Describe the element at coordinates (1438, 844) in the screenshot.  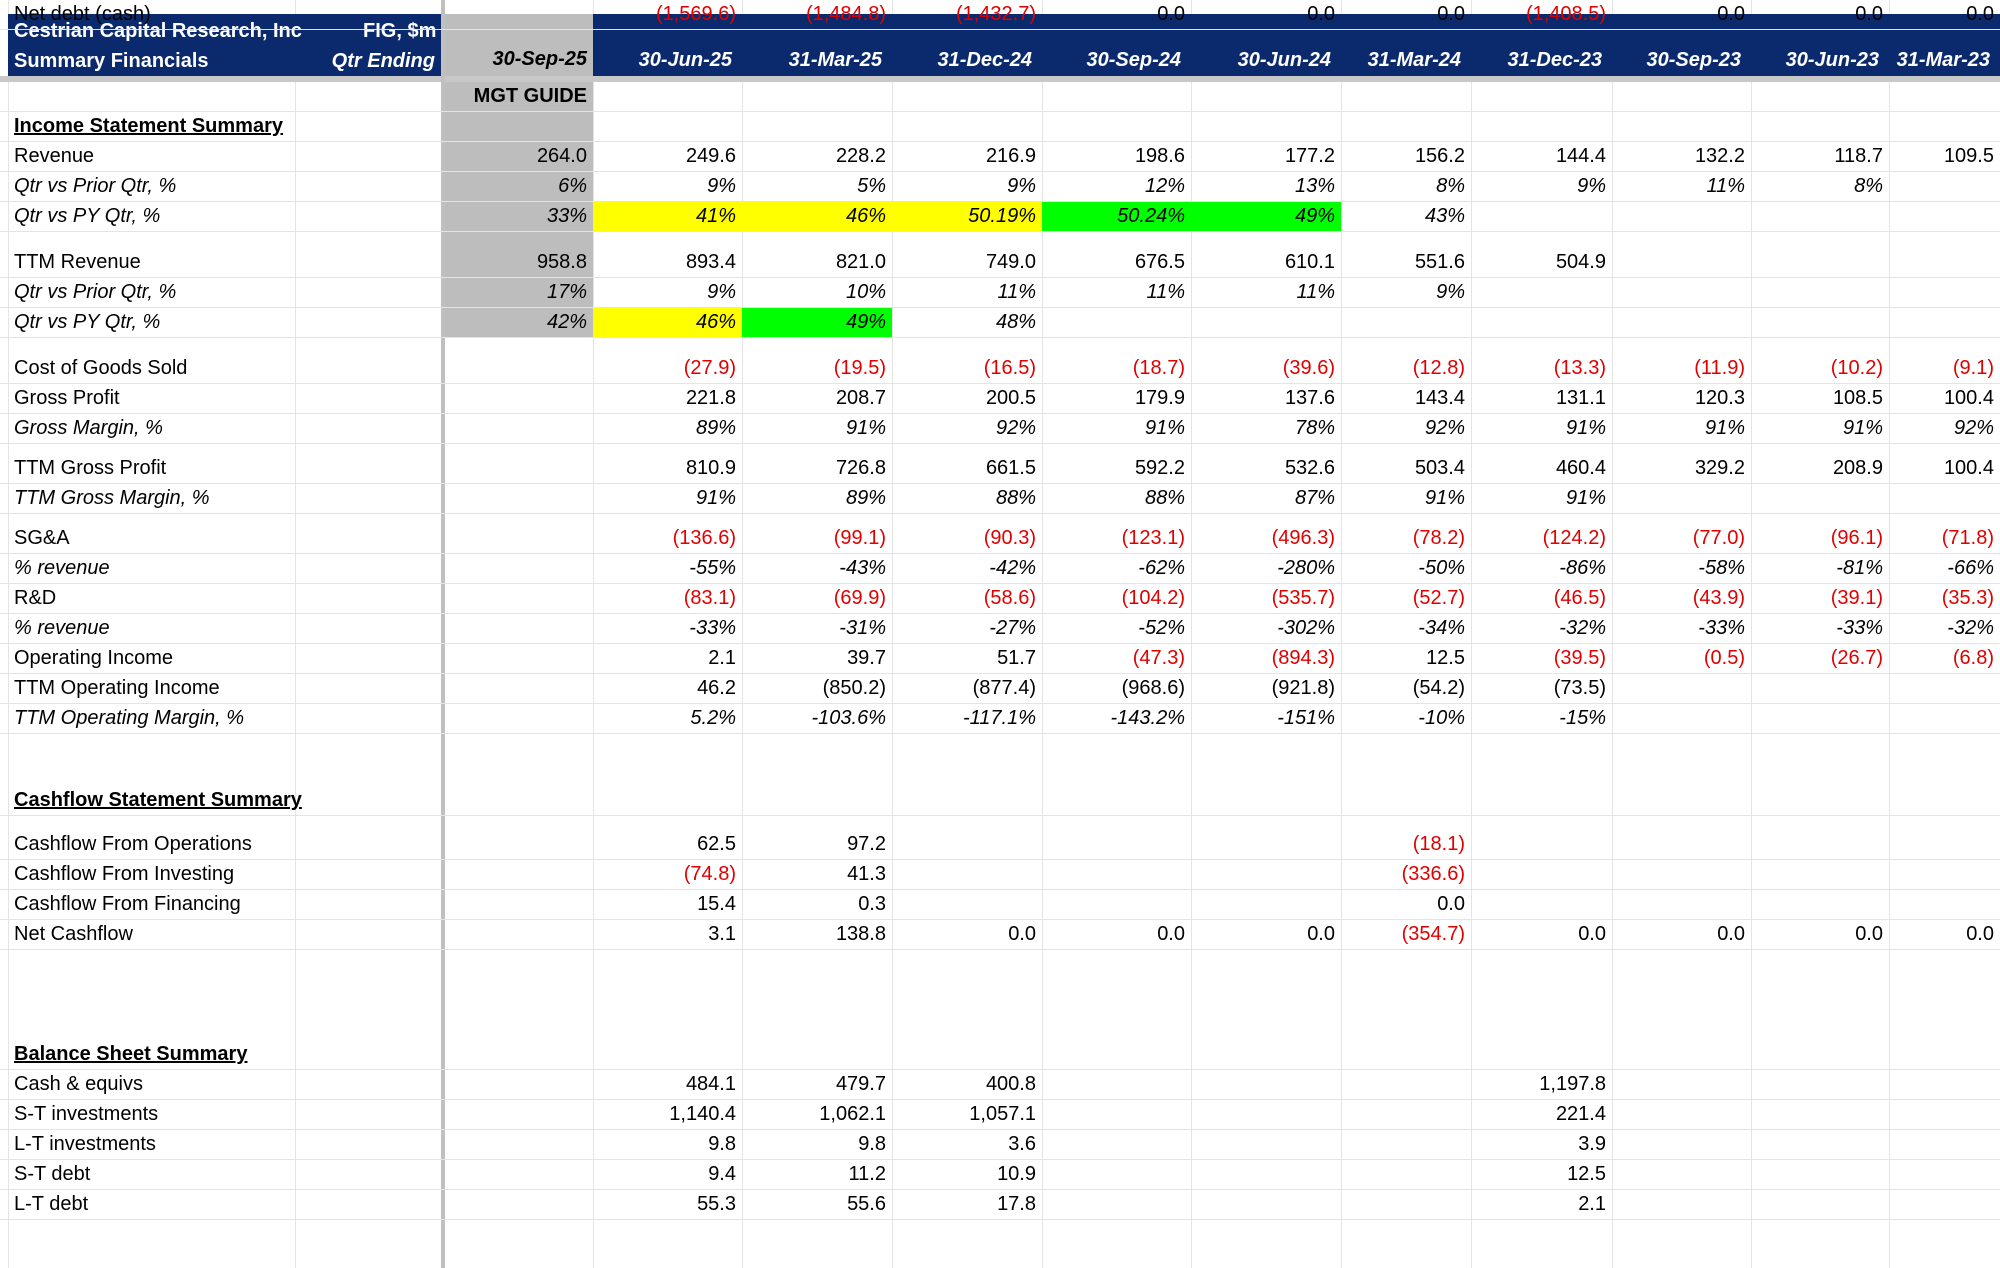
I see `data-cell: (18.1)` at that location.